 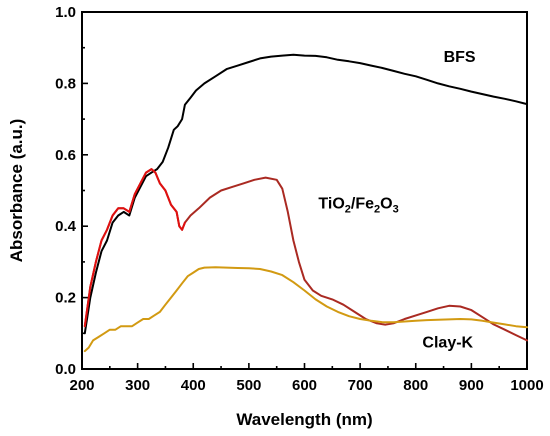 I want to click on label-text: /Fe, so click(x=362, y=203).